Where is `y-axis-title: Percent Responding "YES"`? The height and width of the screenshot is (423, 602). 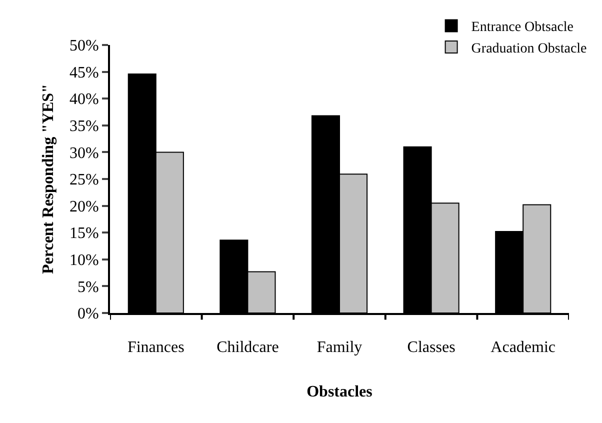 y-axis-title: Percent Responding "YES" is located at coordinates (48, 179).